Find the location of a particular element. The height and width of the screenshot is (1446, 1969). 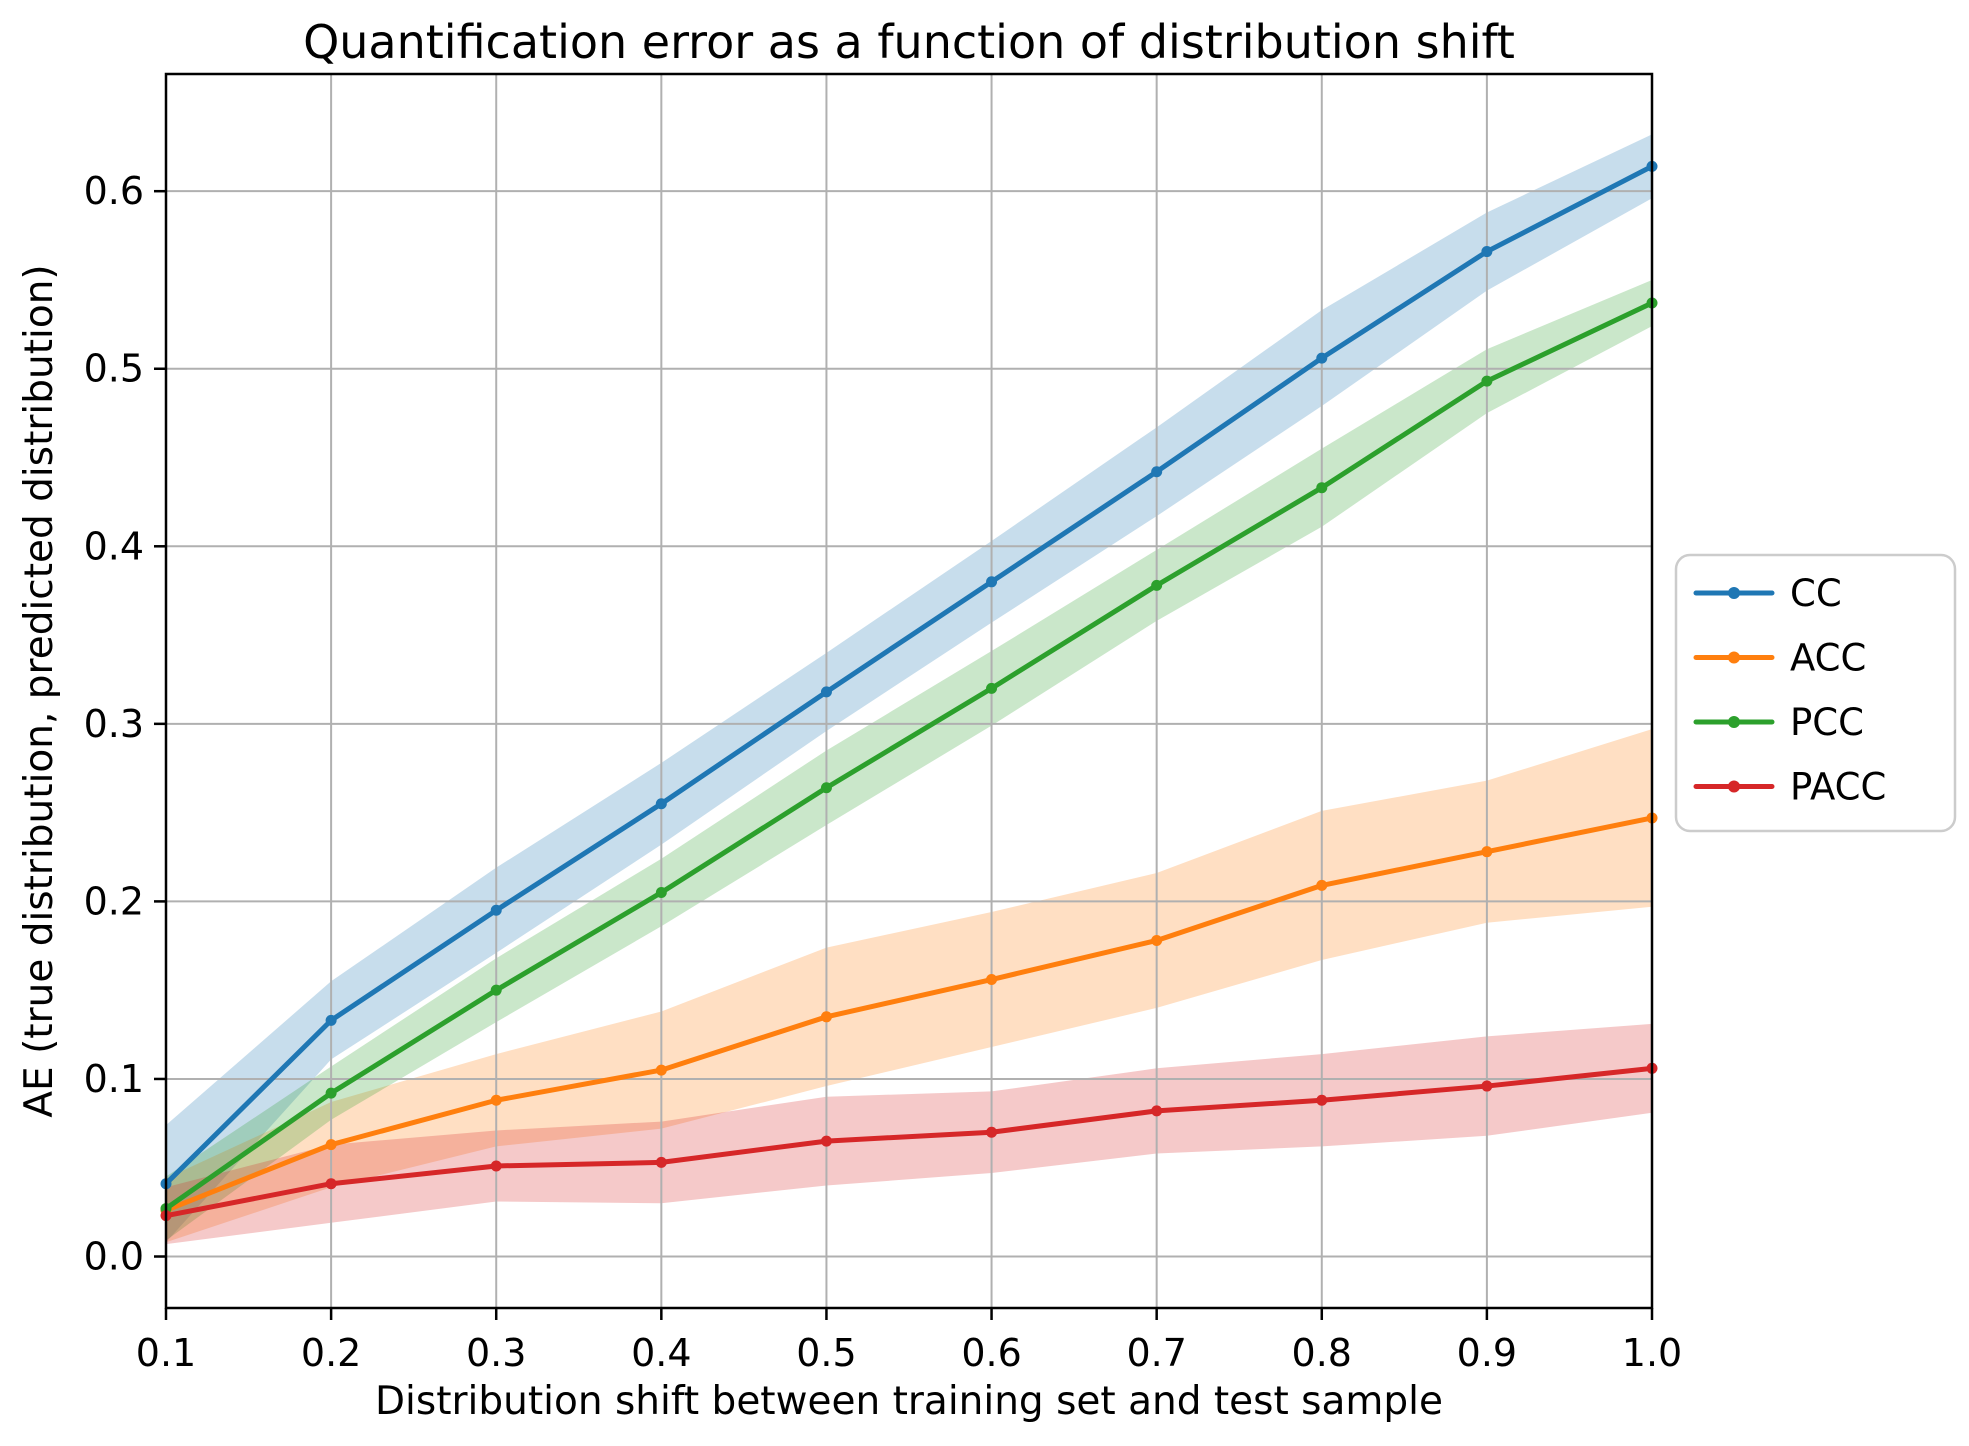

x-tick-label: 0.1 is located at coordinates (166, 1353).